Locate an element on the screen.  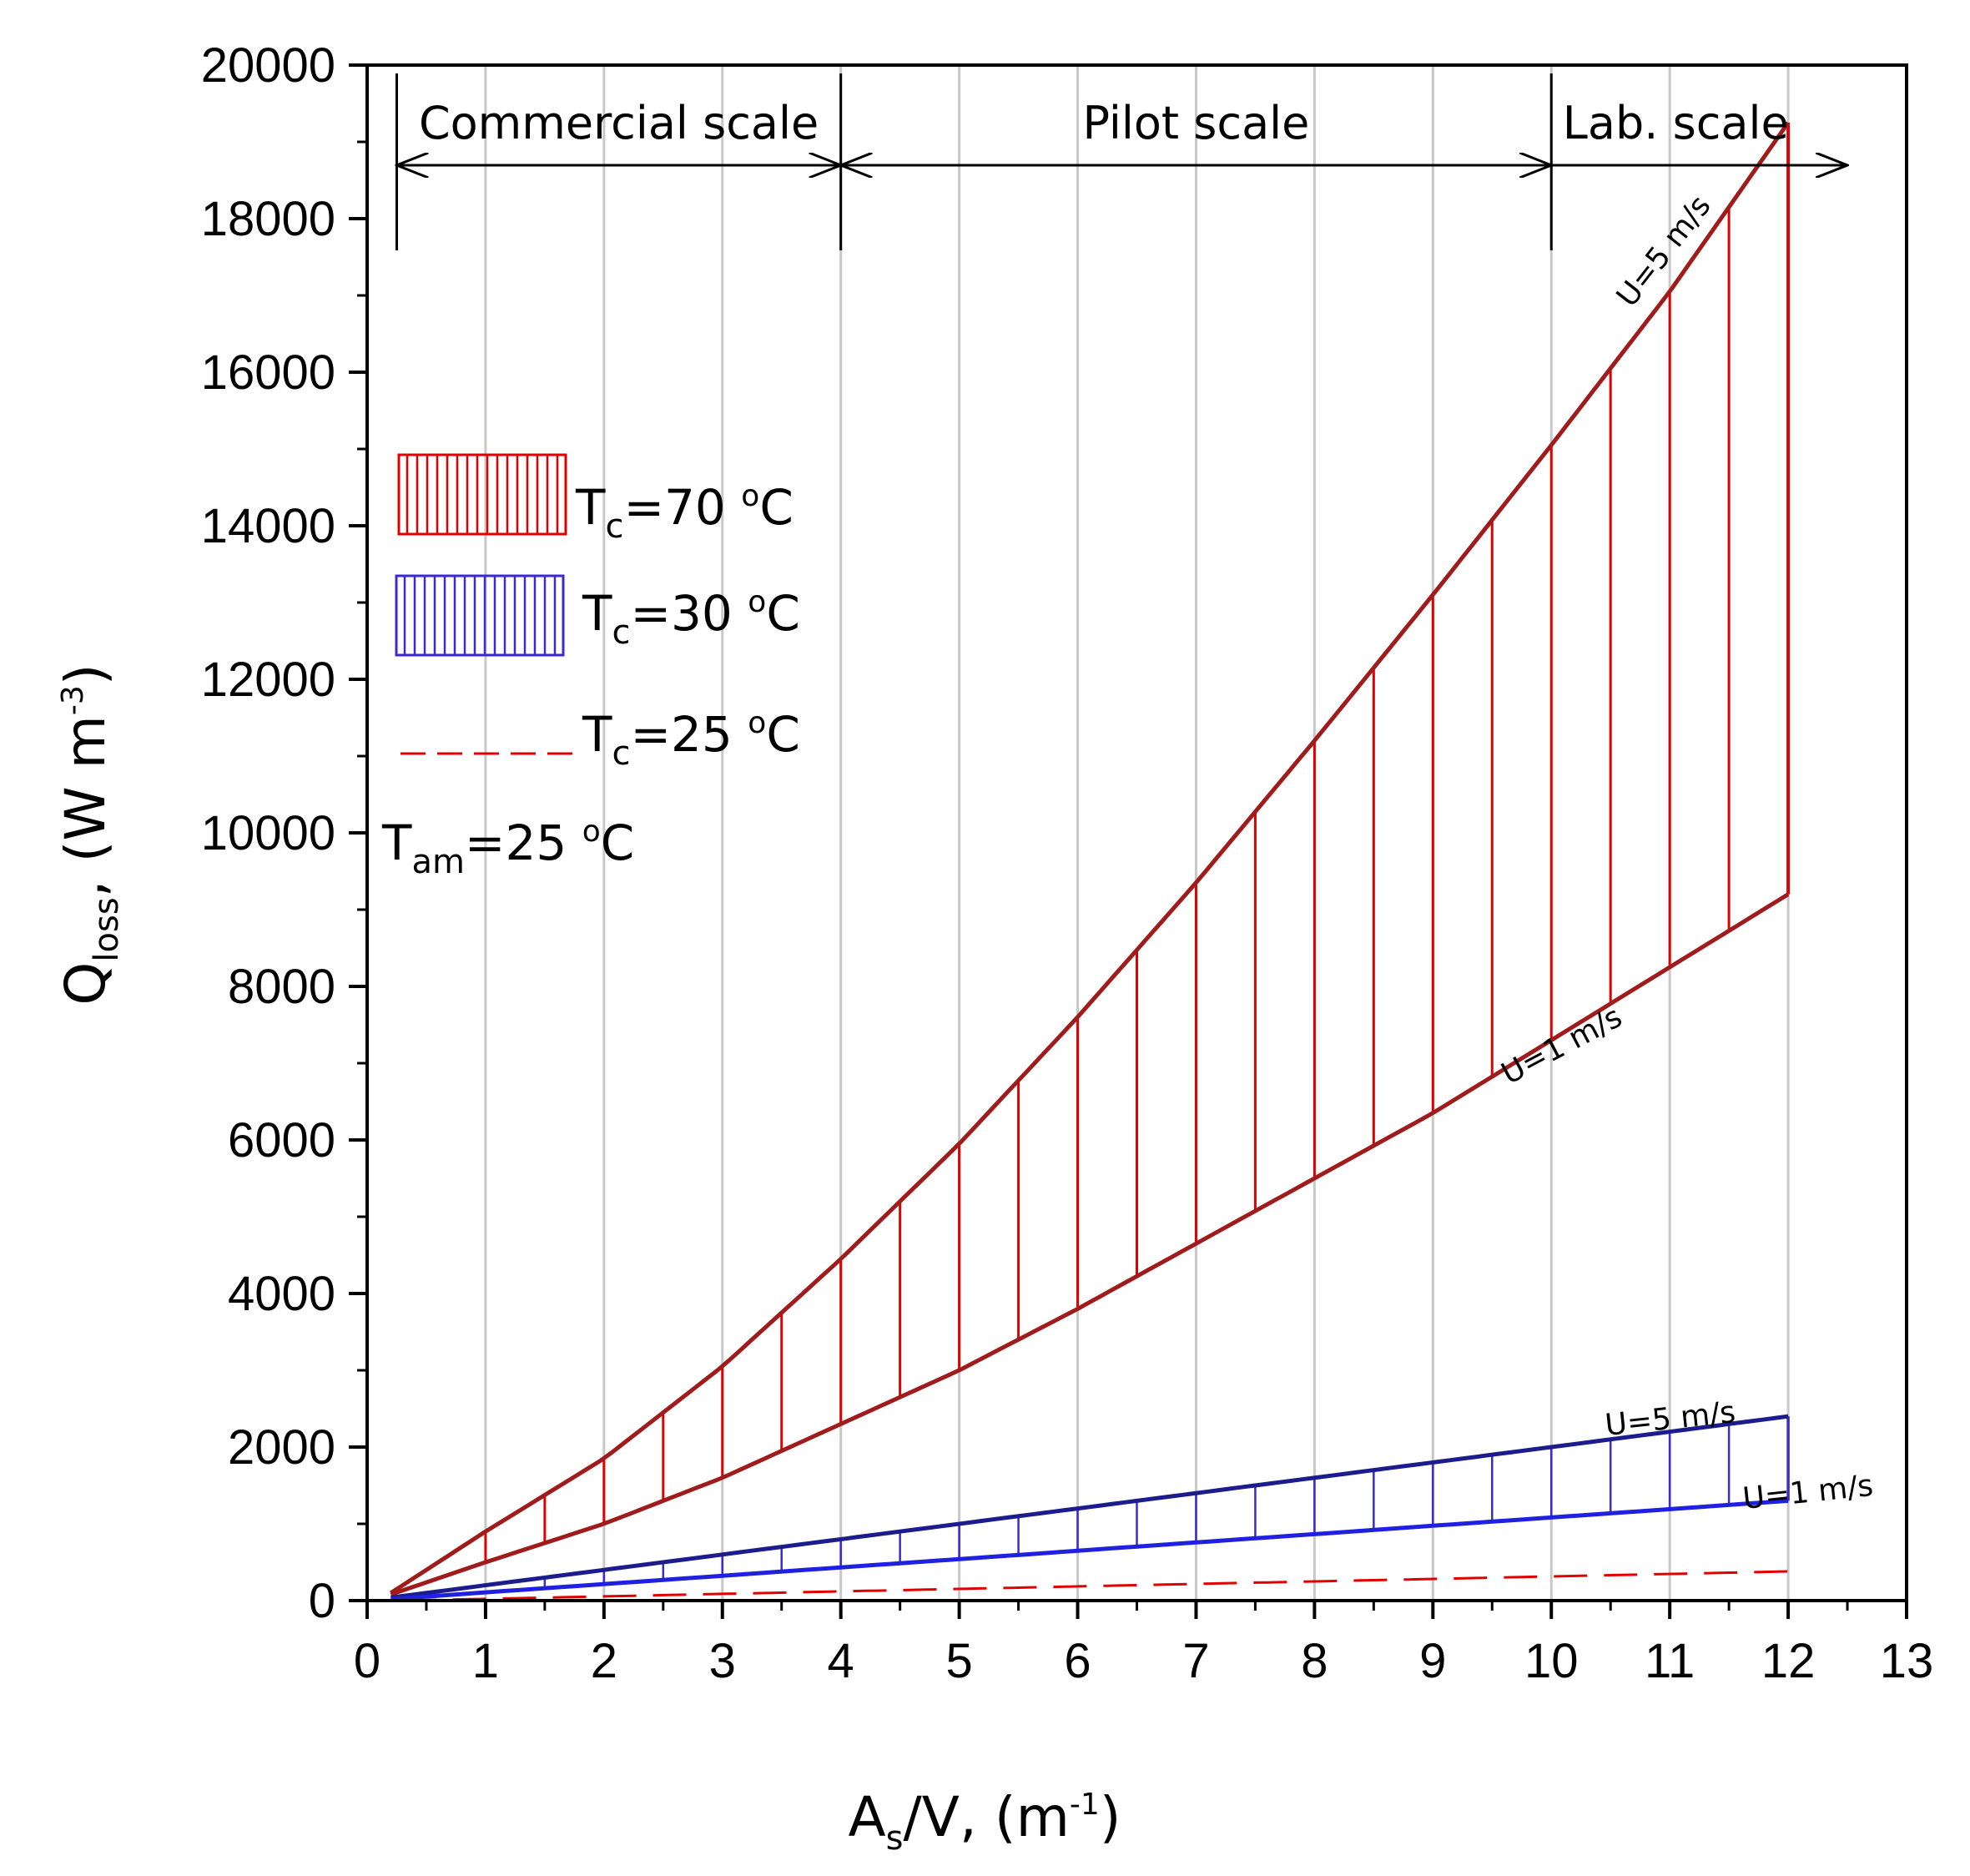
y-tick-label: 16000 is located at coordinates (268, 372).